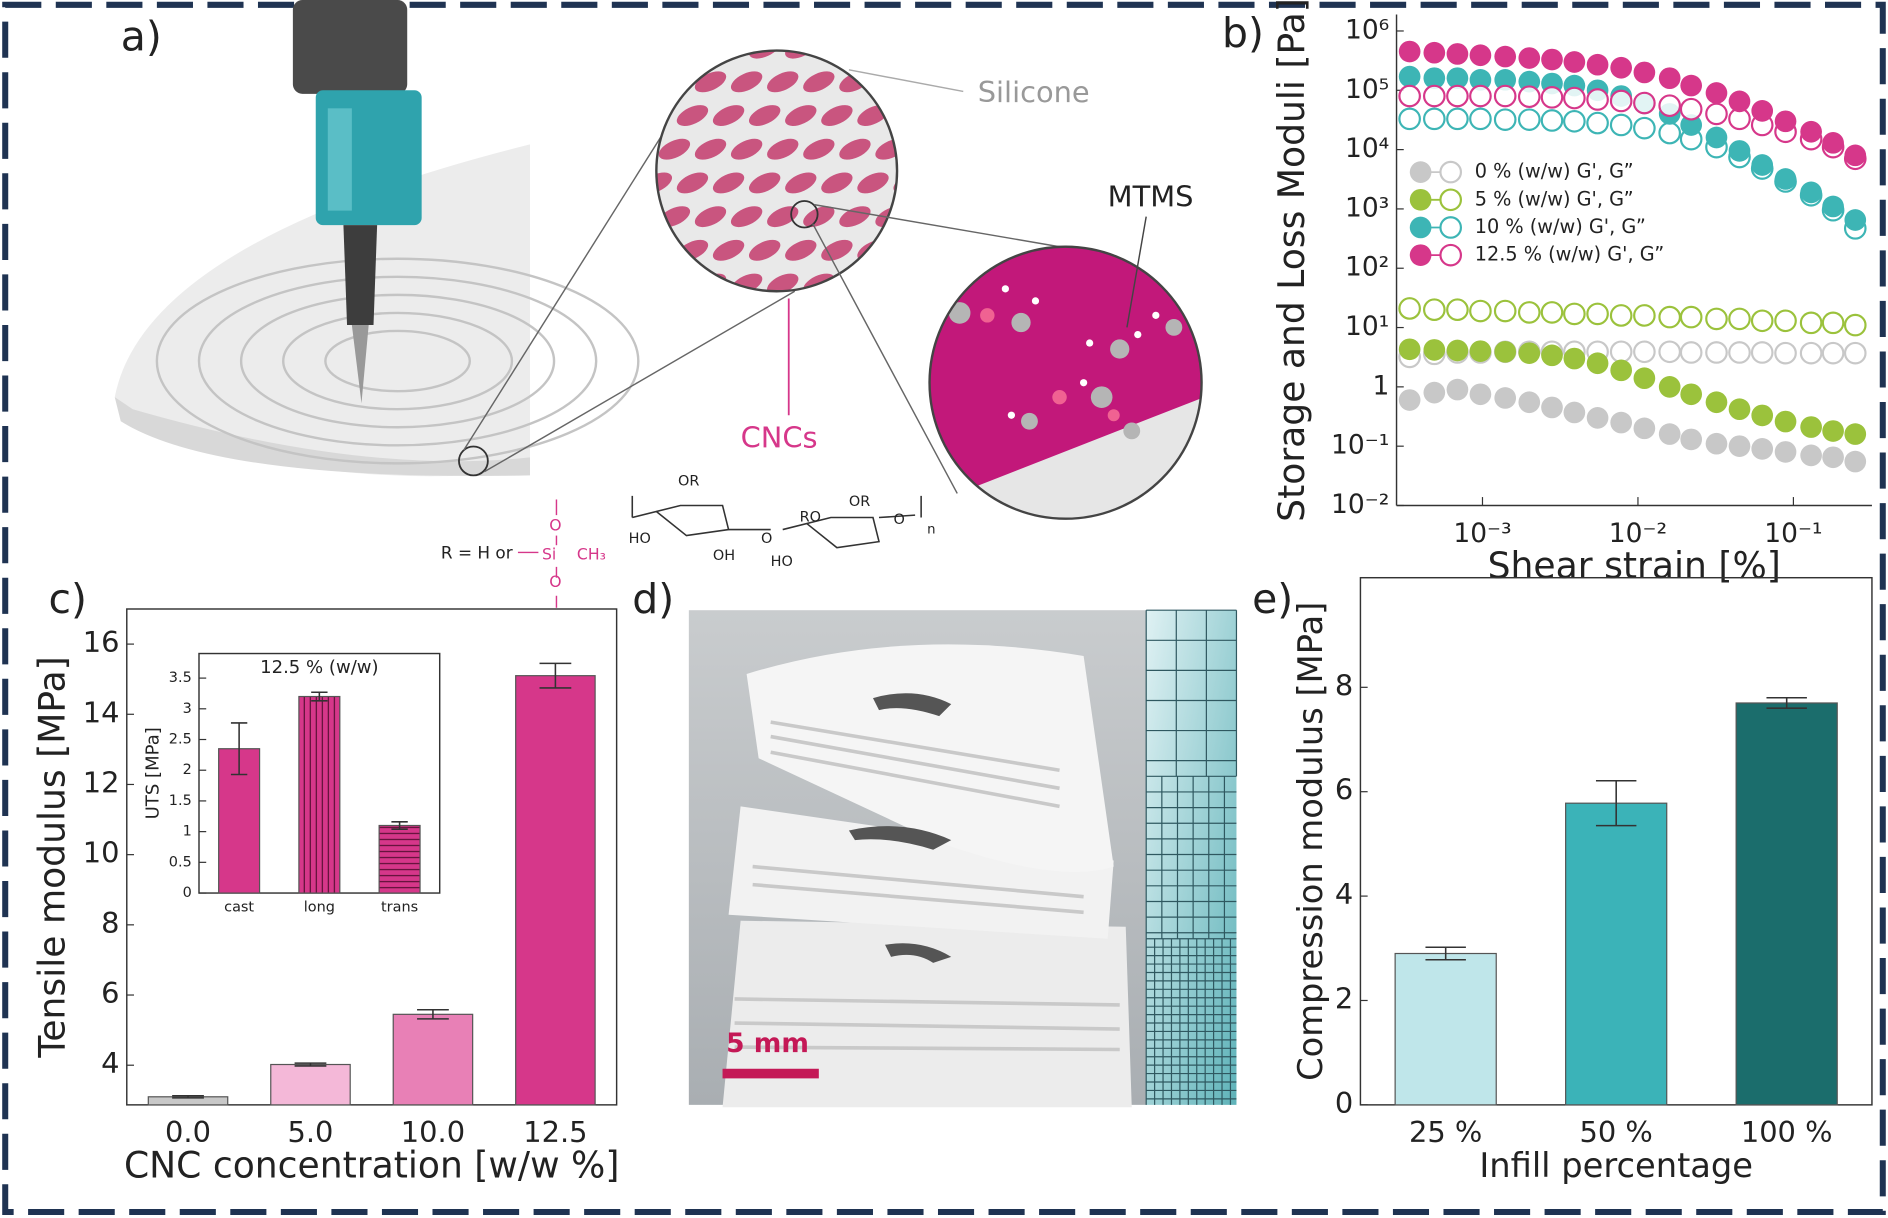  What do you see at coordinates (1616, 1132) in the screenshot?
I see `x-tick-label: 50 %` at bounding box center [1616, 1132].